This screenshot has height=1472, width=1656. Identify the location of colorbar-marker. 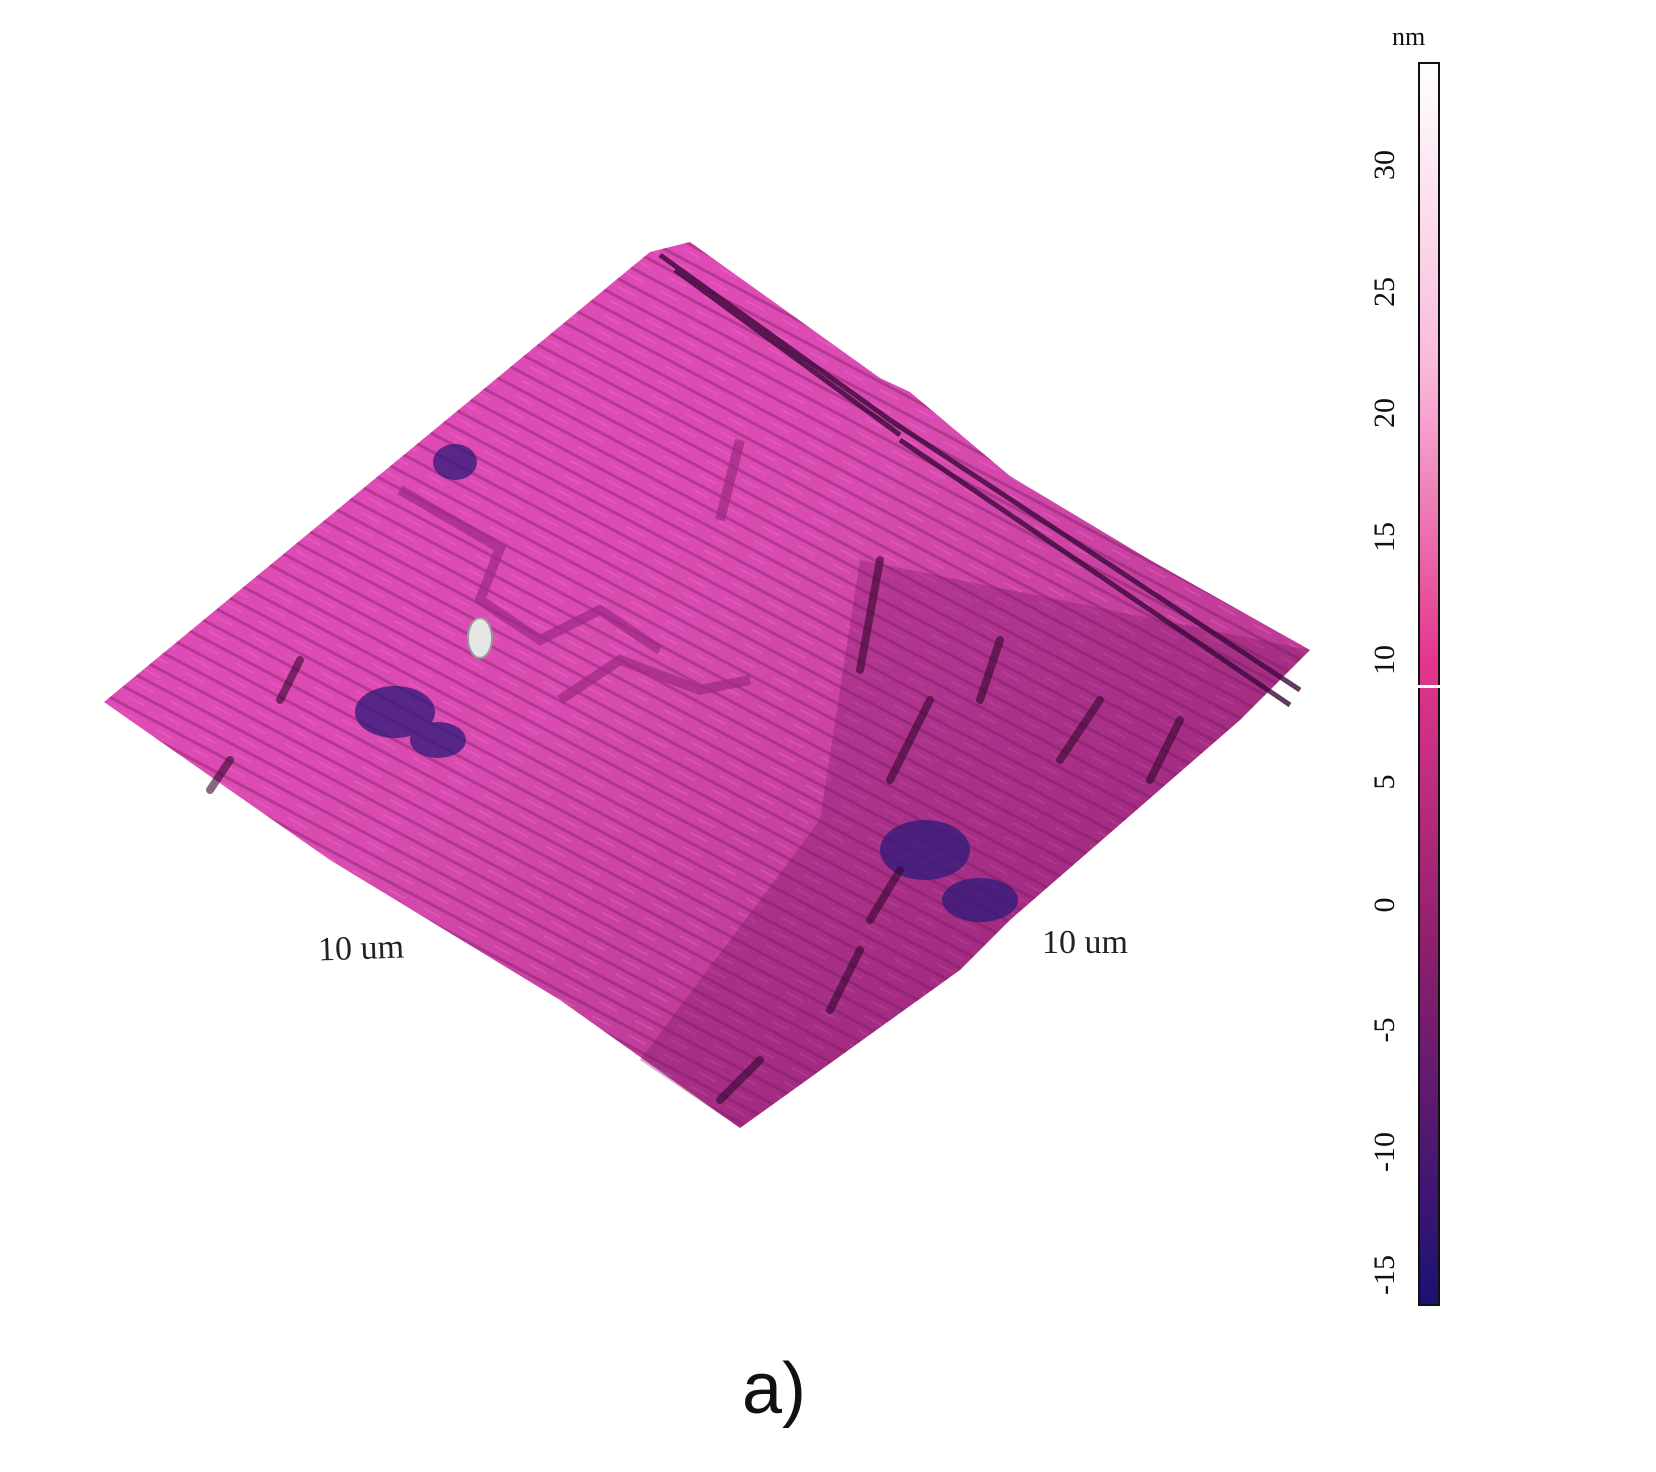
(1429, 686).